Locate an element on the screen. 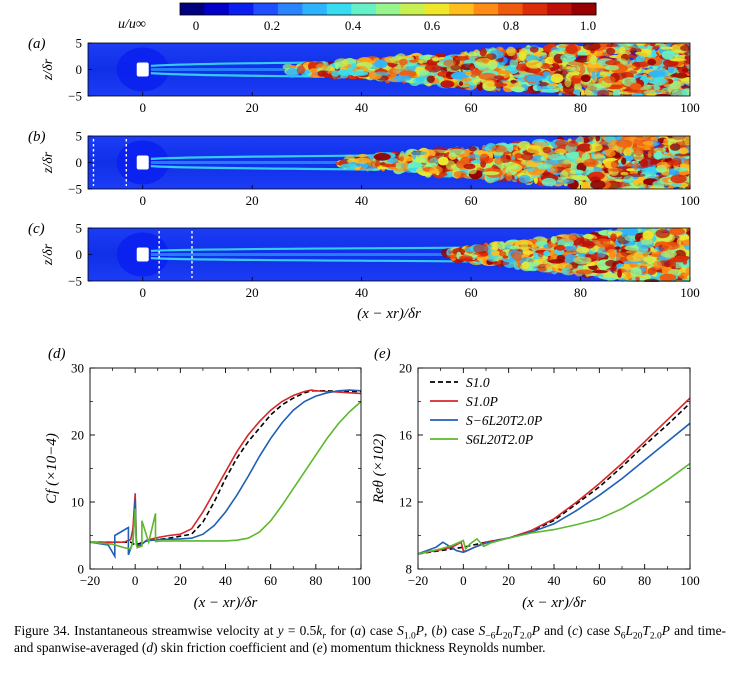  y-tick-label: 30 is located at coordinates (77, 368).